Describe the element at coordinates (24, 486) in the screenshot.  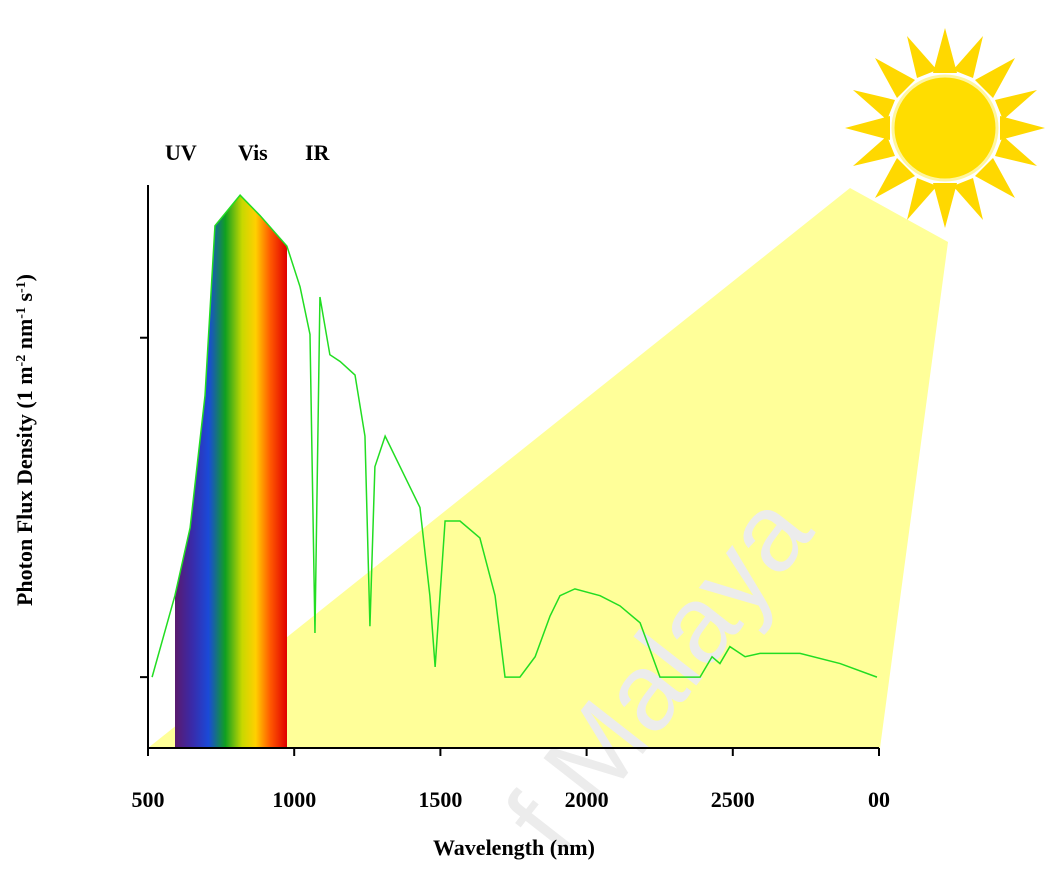
I see `y-axis-label-part: Photon Flux Density (1 m` at that location.